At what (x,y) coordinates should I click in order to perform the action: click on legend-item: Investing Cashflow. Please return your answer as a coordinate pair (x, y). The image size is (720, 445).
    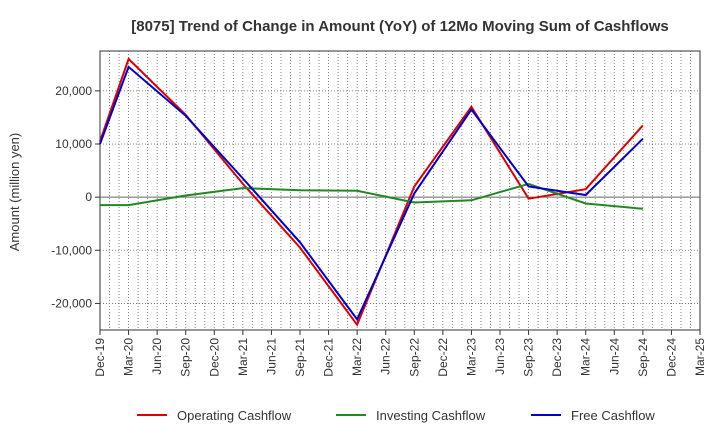
    Looking at the image, I should click on (411, 415).